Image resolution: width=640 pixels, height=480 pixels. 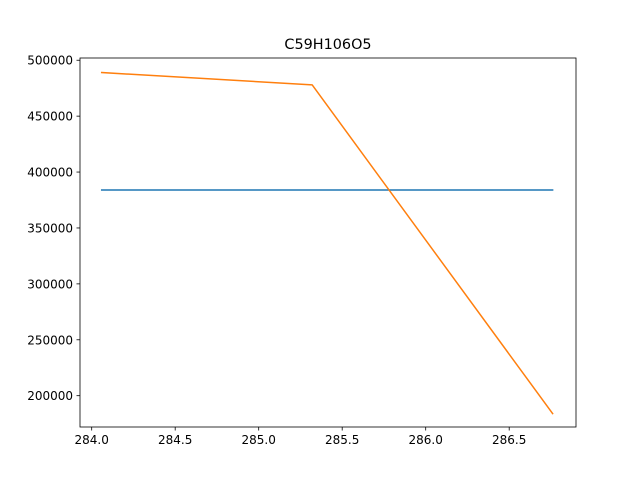 I want to click on x-axis: 284.0 284.5 285.0 285.5 286.0 286.5, so click(x=300, y=437).